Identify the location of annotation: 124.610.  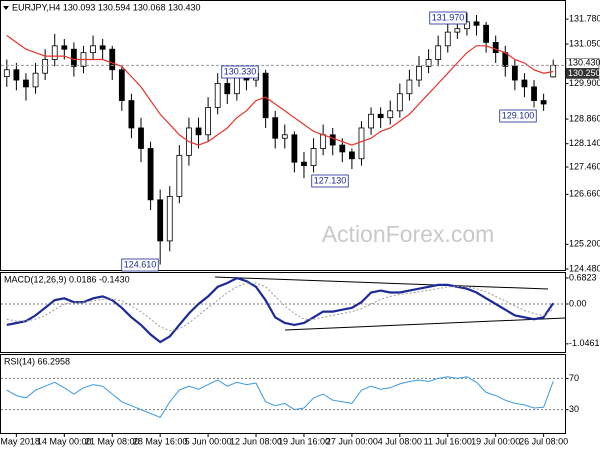
(140, 264).